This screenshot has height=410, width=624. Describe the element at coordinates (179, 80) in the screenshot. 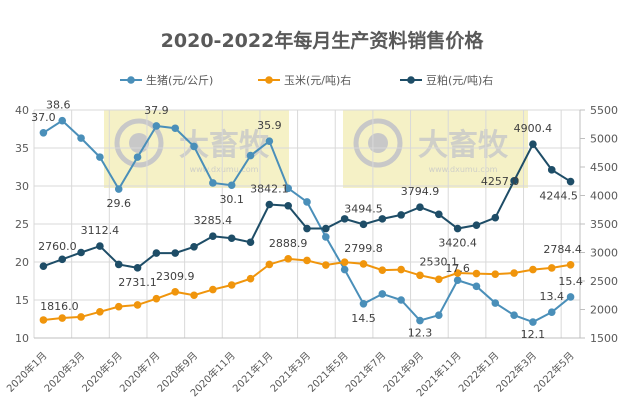

I see `legend-label: 生猪(元/公斤)` at that location.